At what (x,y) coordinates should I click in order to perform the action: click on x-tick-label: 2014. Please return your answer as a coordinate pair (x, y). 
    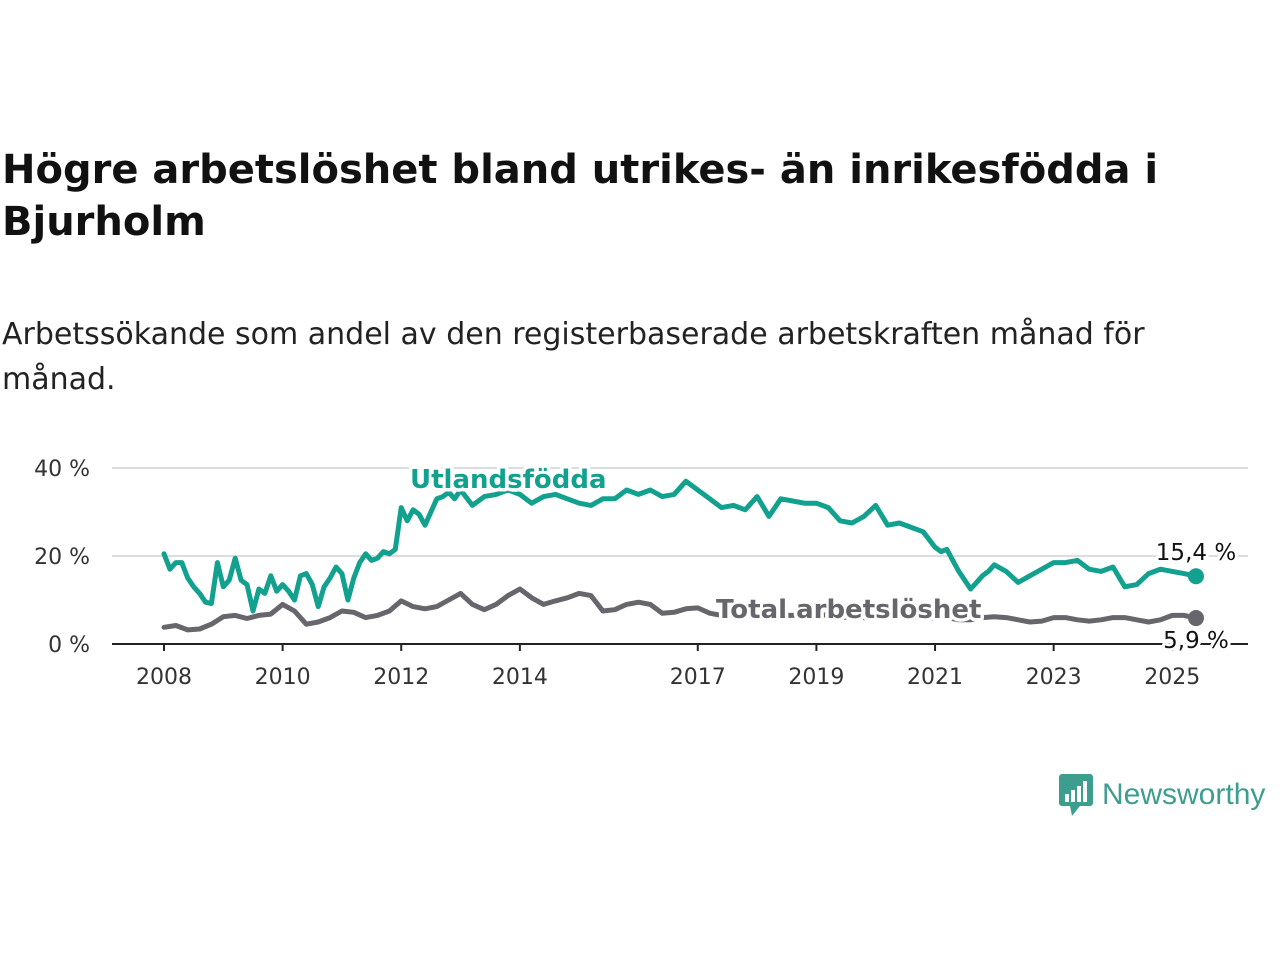
    Looking at the image, I should click on (520, 677).